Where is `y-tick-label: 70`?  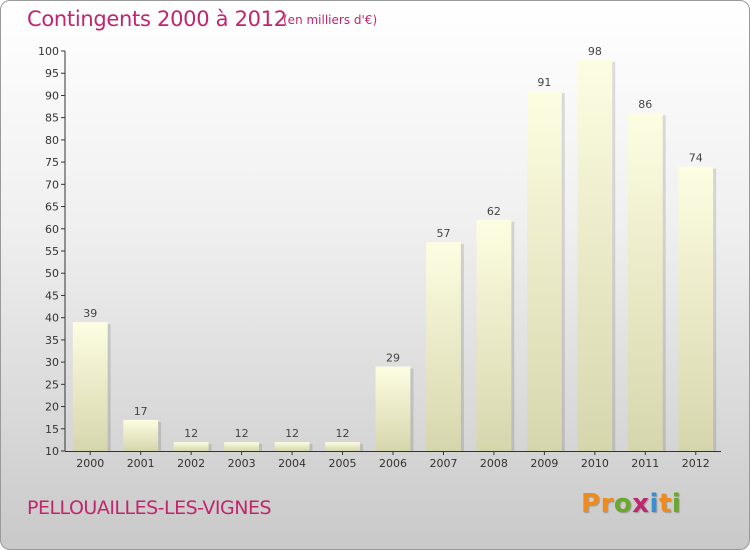
y-tick-label: 70 is located at coordinates (52, 184).